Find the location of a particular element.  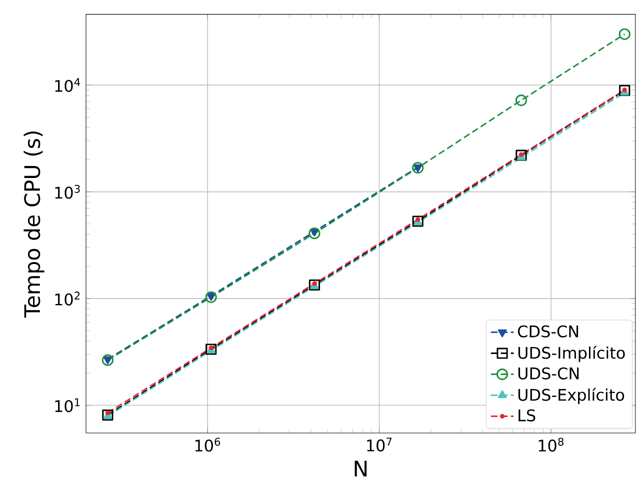

y-axis-title: Tempo de CPU (s) is located at coordinates (34, 224).